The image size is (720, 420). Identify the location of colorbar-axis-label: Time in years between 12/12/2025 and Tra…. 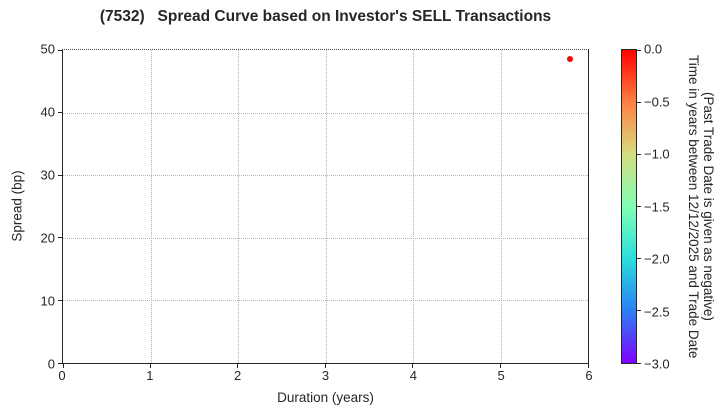
(702, 206).